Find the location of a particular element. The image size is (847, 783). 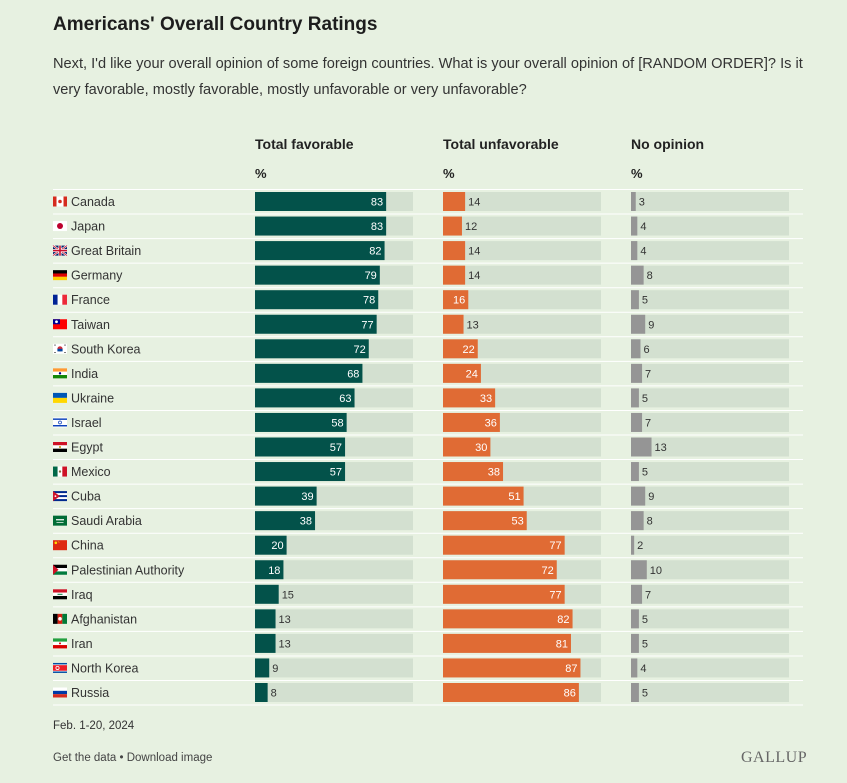

bar-no-opinion-iran is located at coordinates (635, 643).